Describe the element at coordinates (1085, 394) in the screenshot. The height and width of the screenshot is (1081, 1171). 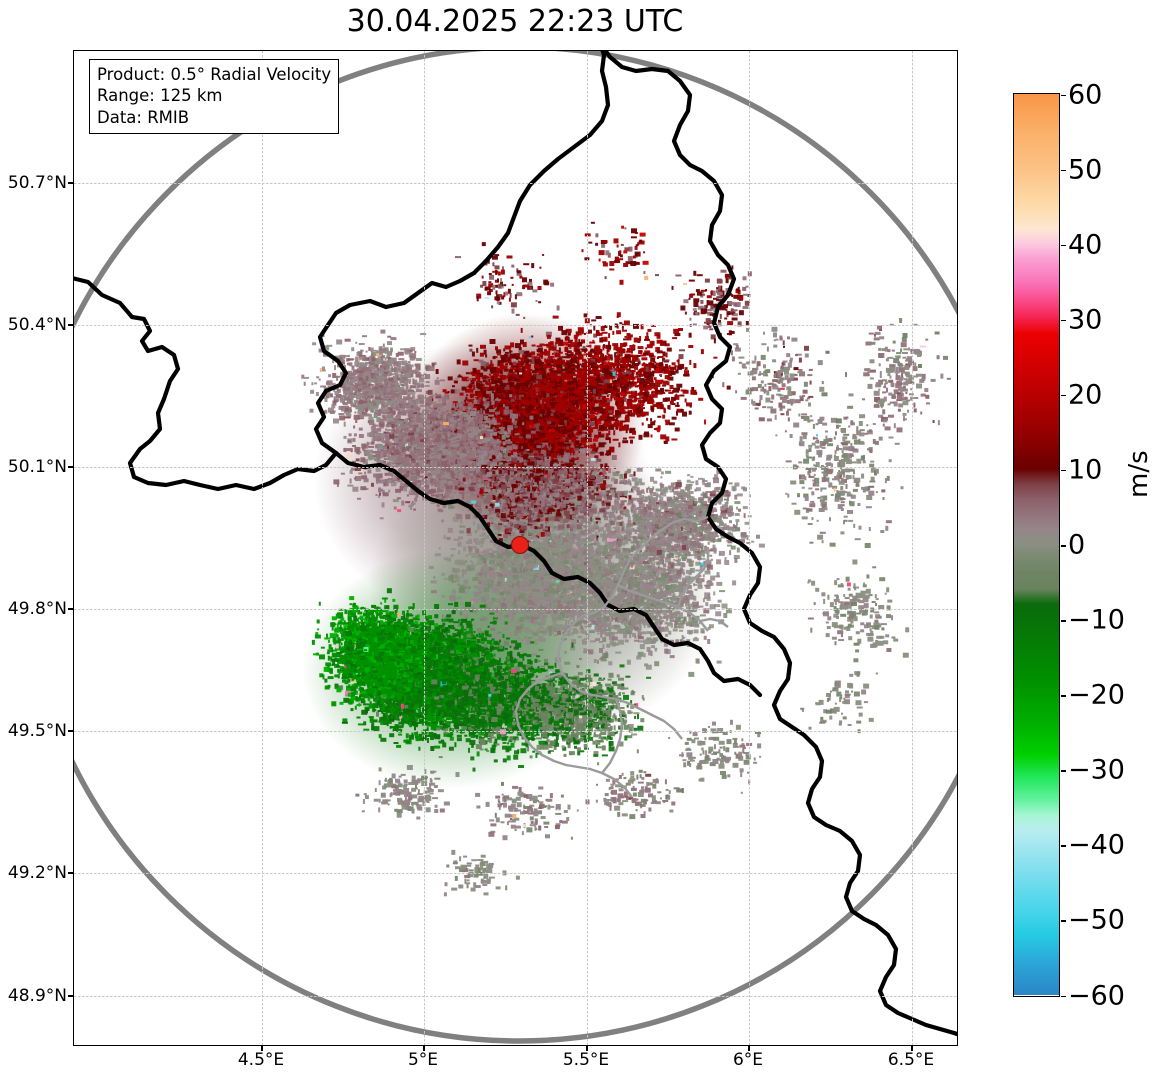
I see `colorbar-tick-label: 20` at that location.